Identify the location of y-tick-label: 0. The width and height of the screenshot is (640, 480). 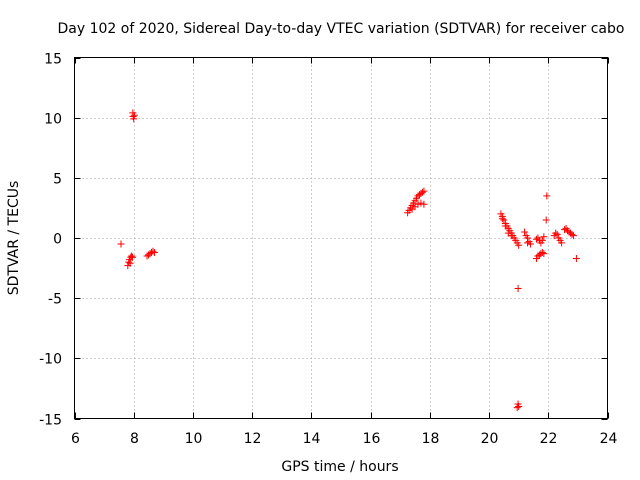
(57, 240).